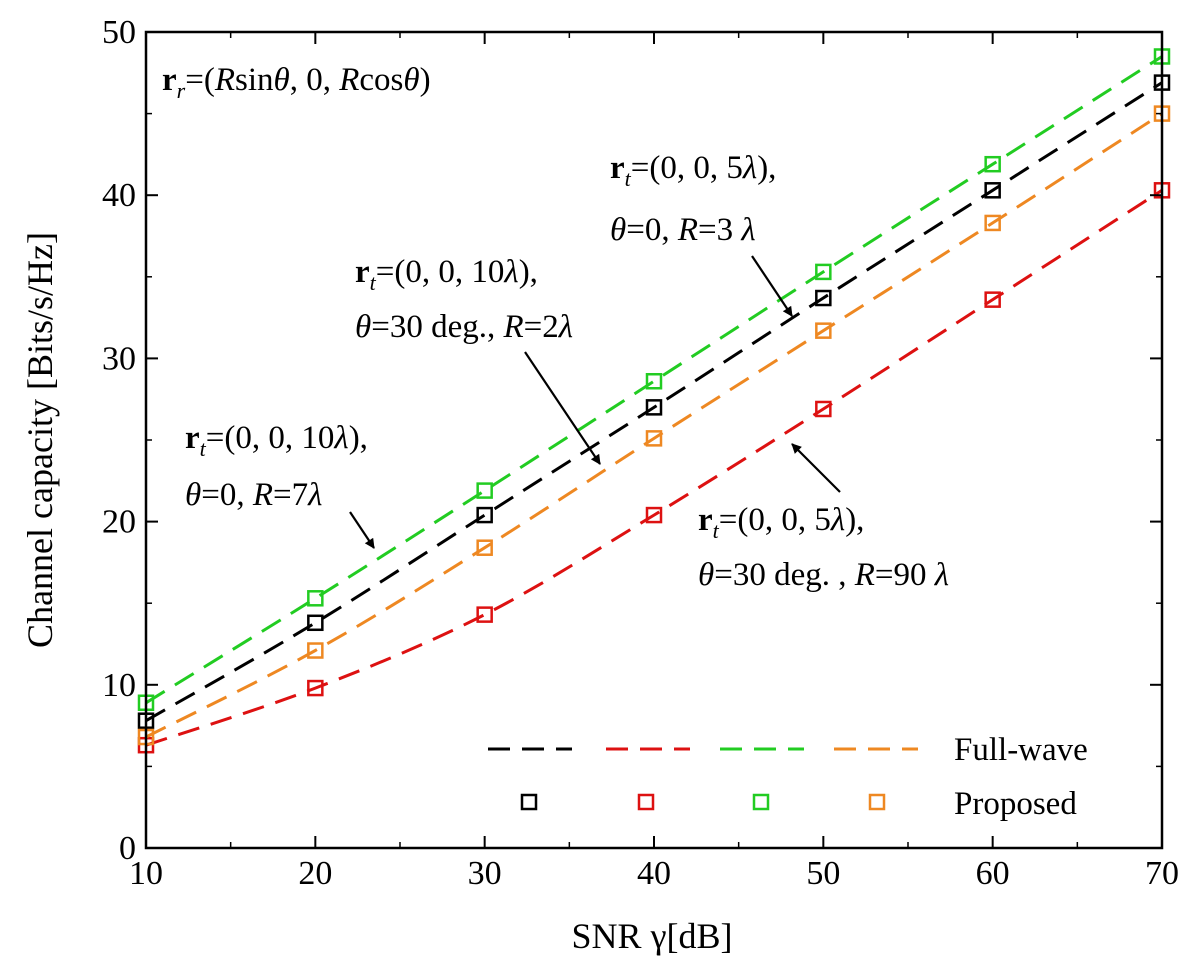 This screenshot has height=968, width=1200. I want to click on annotation-a-arrow, so click(772, 286).